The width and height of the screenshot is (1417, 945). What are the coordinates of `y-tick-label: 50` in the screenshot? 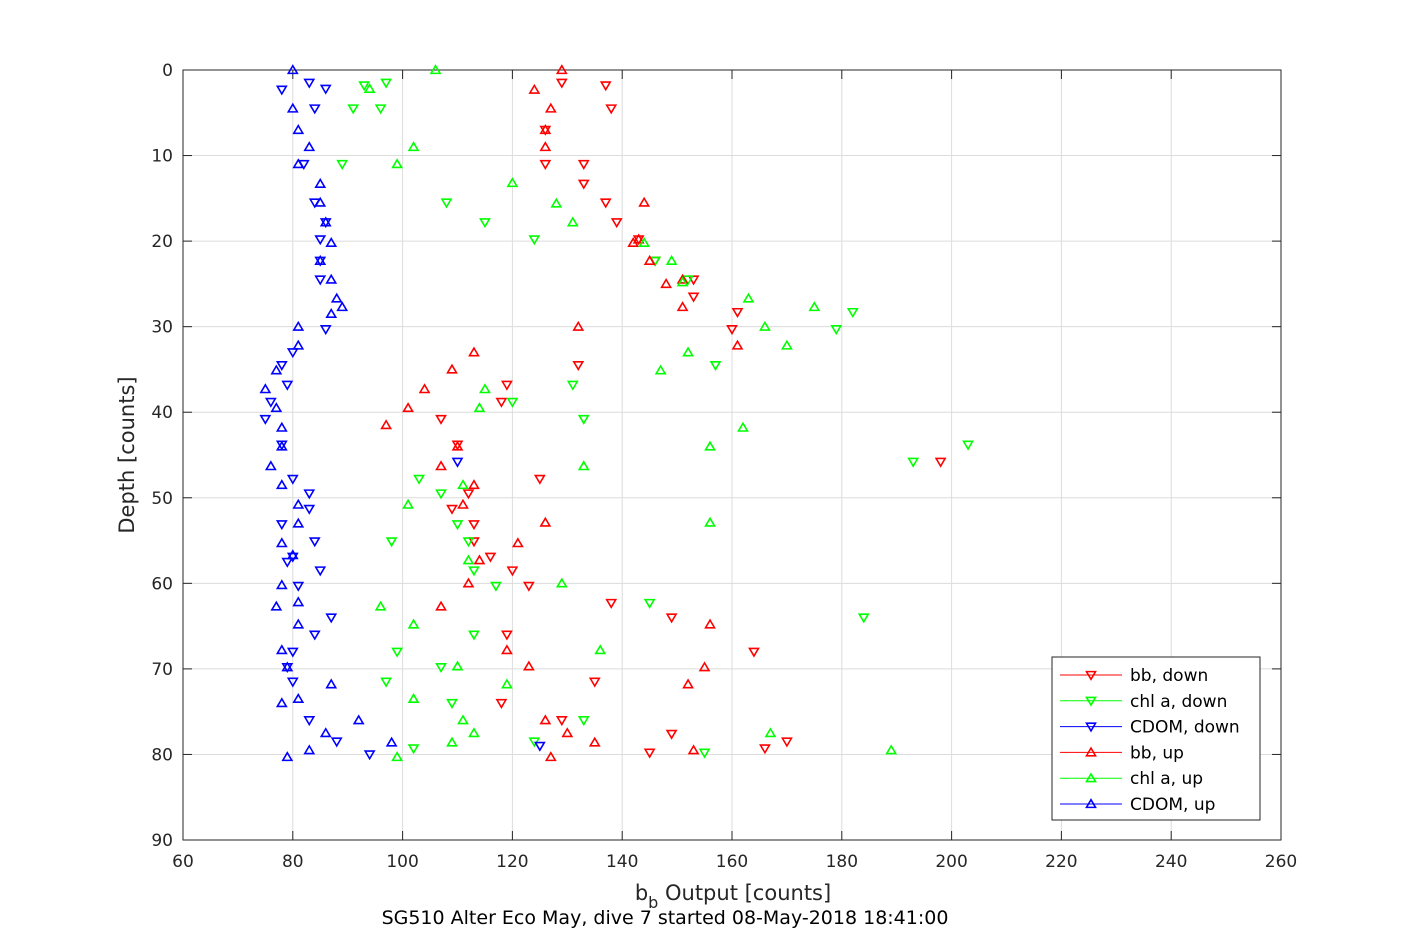 It's located at (162, 499).